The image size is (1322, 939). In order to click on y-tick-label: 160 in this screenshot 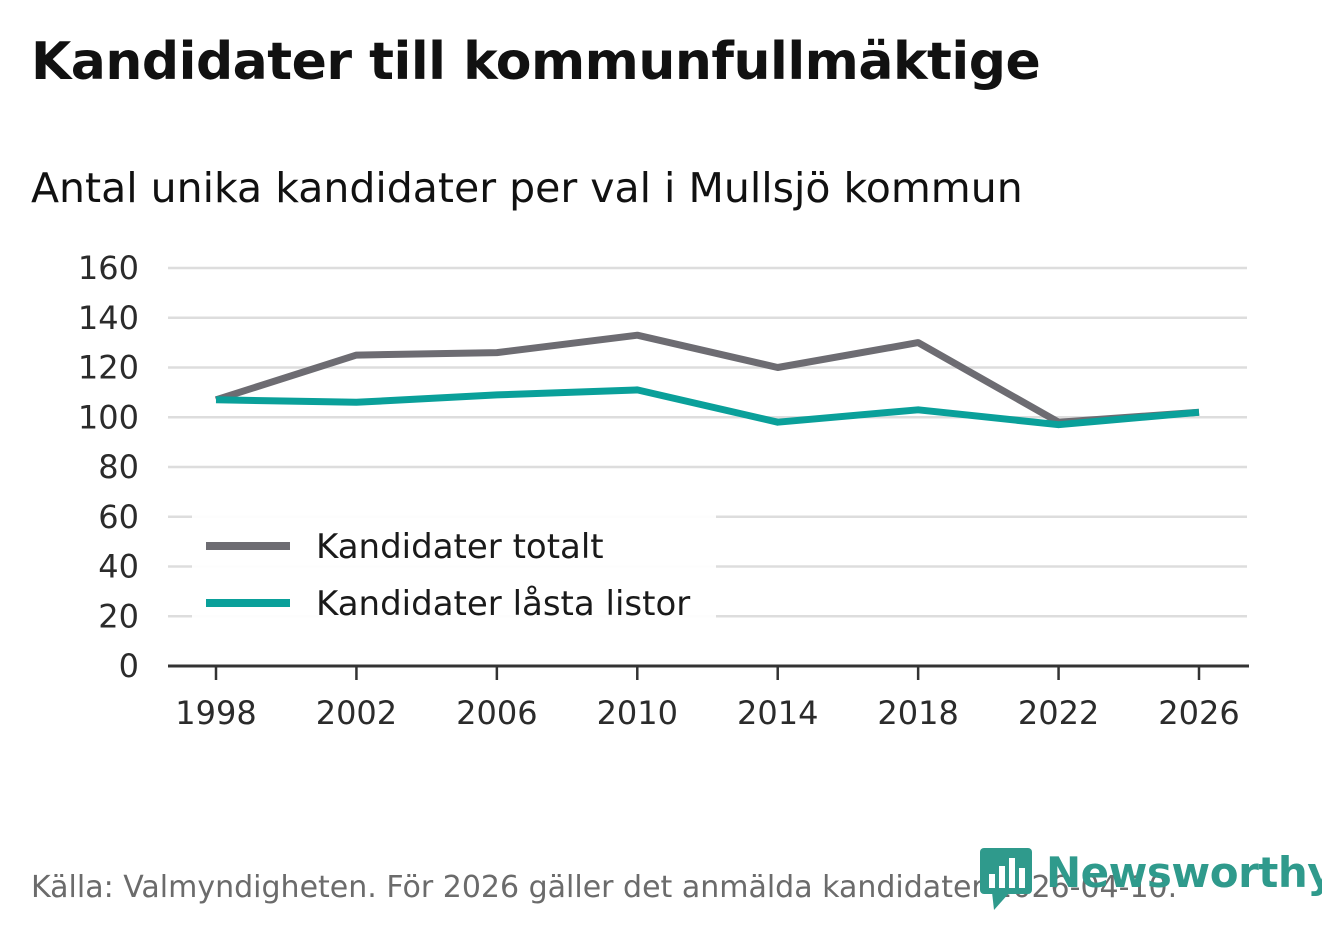, I will do `click(108, 268)`.